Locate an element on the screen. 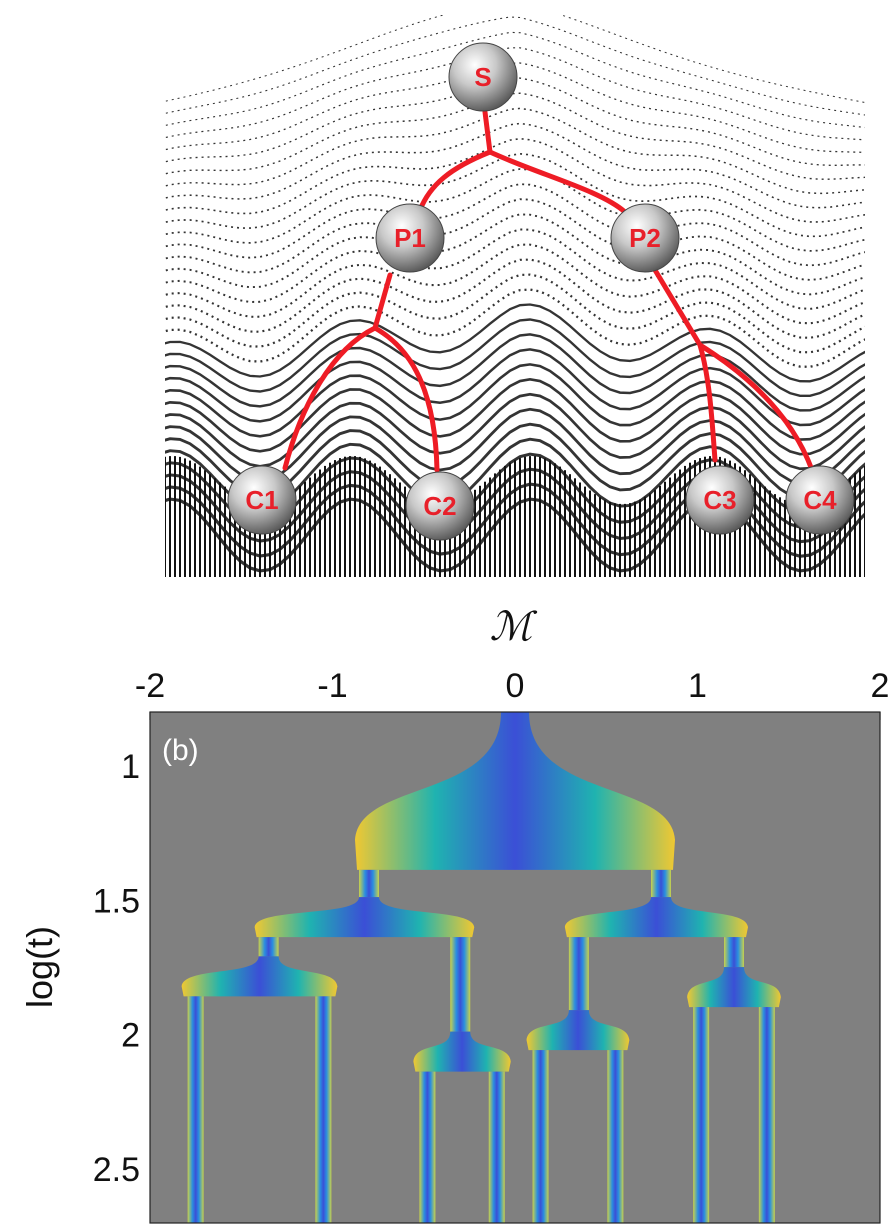 This screenshot has width=891, height=1231. node-label: S is located at coordinates (482, 77).